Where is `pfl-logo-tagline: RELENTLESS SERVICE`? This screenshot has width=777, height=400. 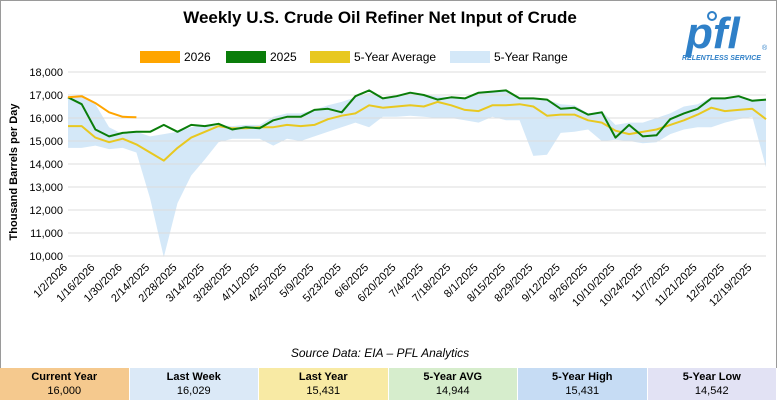
pfl-logo-tagline: RELENTLESS SERVICE is located at coordinates (721, 58).